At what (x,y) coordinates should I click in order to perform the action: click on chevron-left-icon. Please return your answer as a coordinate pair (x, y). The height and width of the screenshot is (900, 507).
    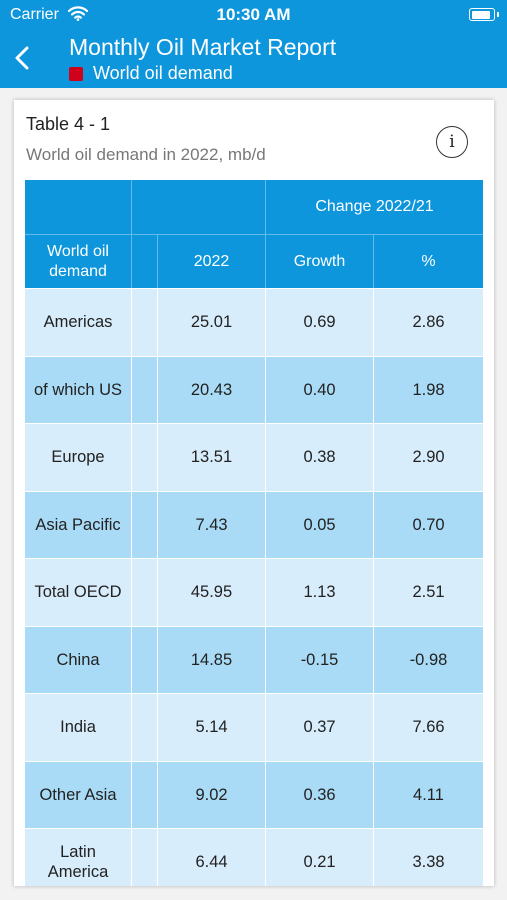
    Looking at the image, I should click on (22, 58).